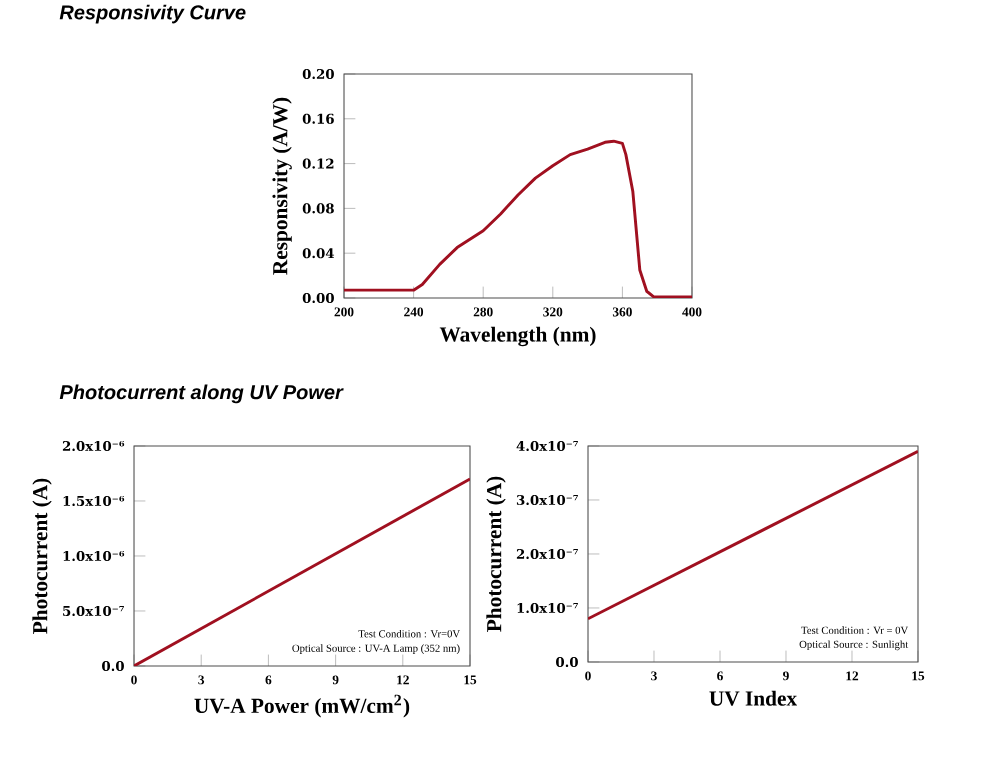 This screenshot has height=770, width=1000. I want to click on y-axis-title: Responsivity (A/W), so click(282, 186).